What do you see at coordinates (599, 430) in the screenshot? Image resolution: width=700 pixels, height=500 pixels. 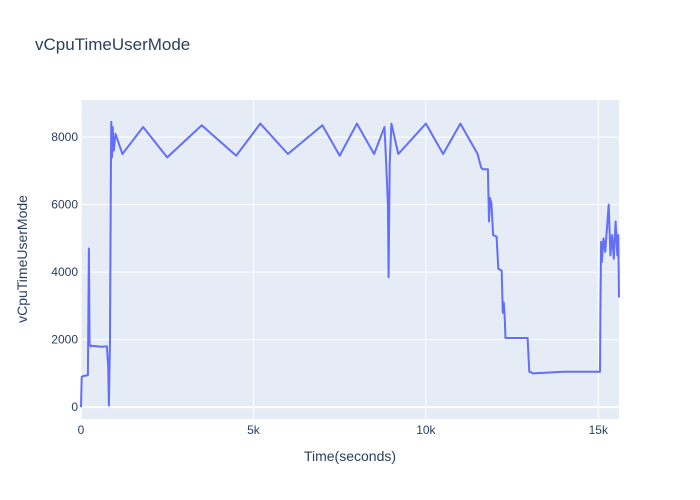 I see `x-tick-label: 15k` at bounding box center [599, 430].